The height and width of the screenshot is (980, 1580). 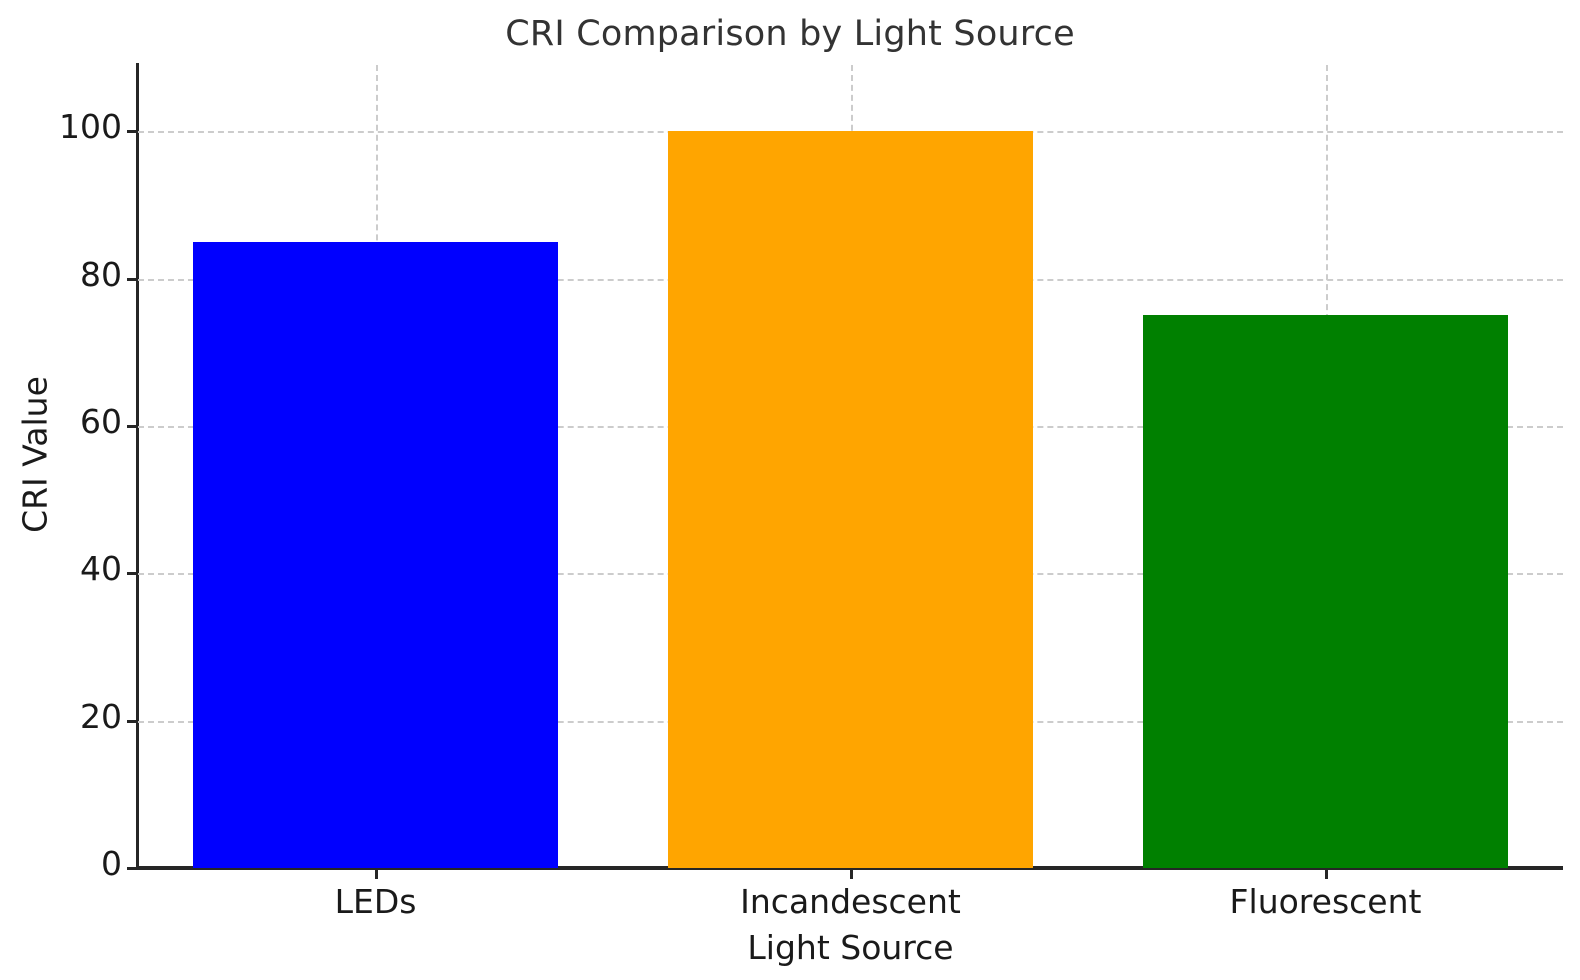 What do you see at coordinates (375, 901) in the screenshot?
I see `x-tick-label: LEDs` at bounding box center [375, 901].